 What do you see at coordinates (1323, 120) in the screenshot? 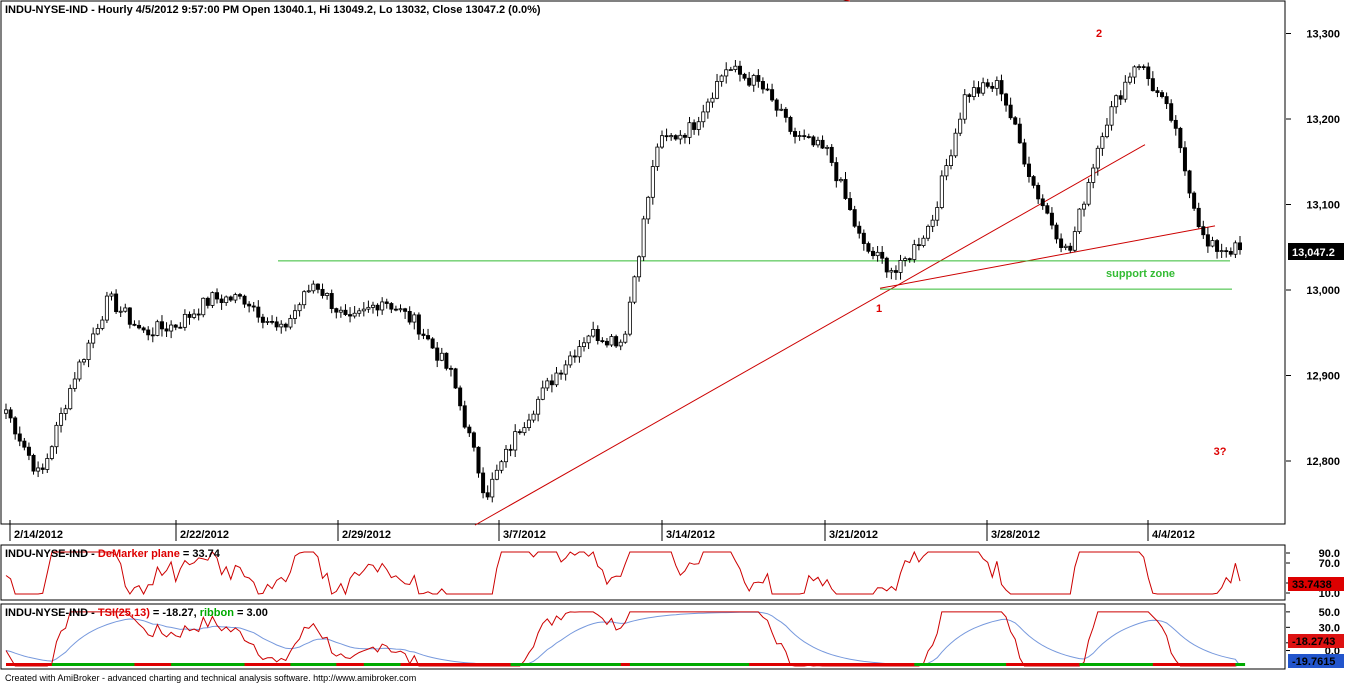
I see `price-tick-label: 13,200` at bounding box center [1323, 120].